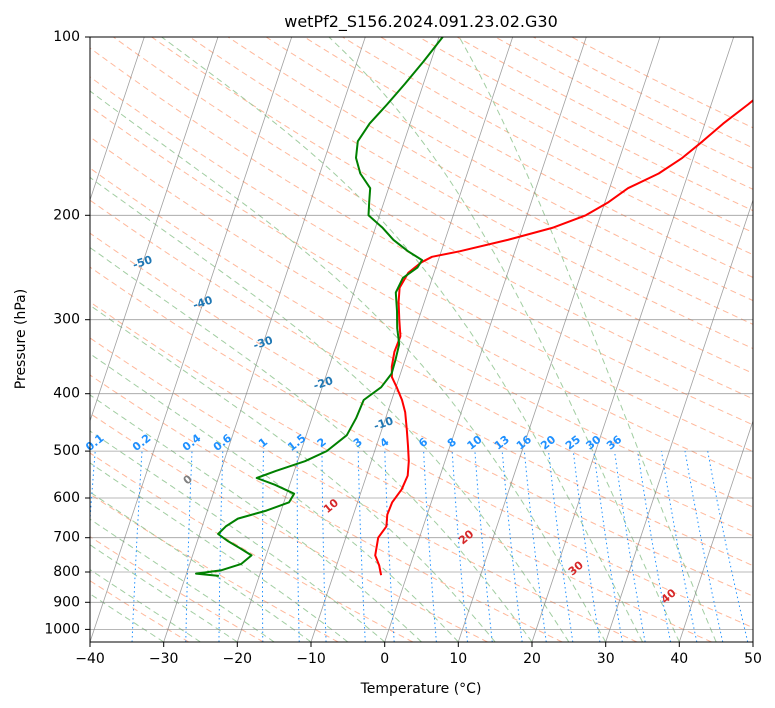 This screenshot has width=775, height=708. What do you see at coordinates (532, 659) in the screenshot?
I see `x-tick-label: 20` at bounding box center [532, 659].